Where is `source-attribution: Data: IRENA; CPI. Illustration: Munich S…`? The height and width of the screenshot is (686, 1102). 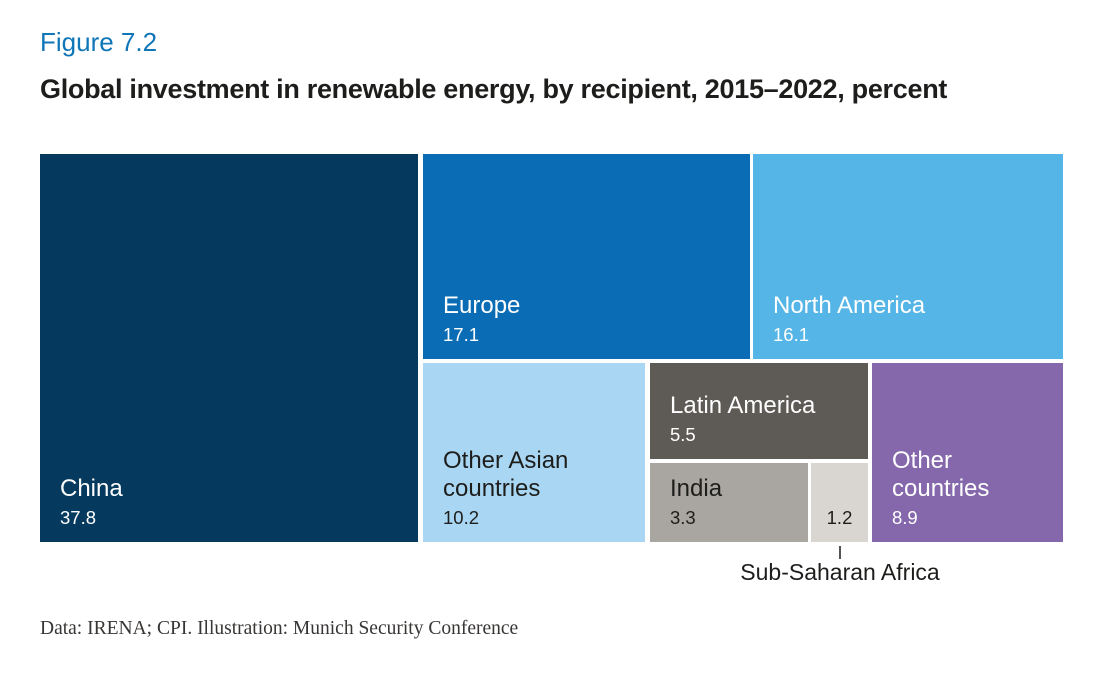
source-attribution: Data: IRENA; CPI. Illustration: Munich S… is located at coordinates (279, 628).